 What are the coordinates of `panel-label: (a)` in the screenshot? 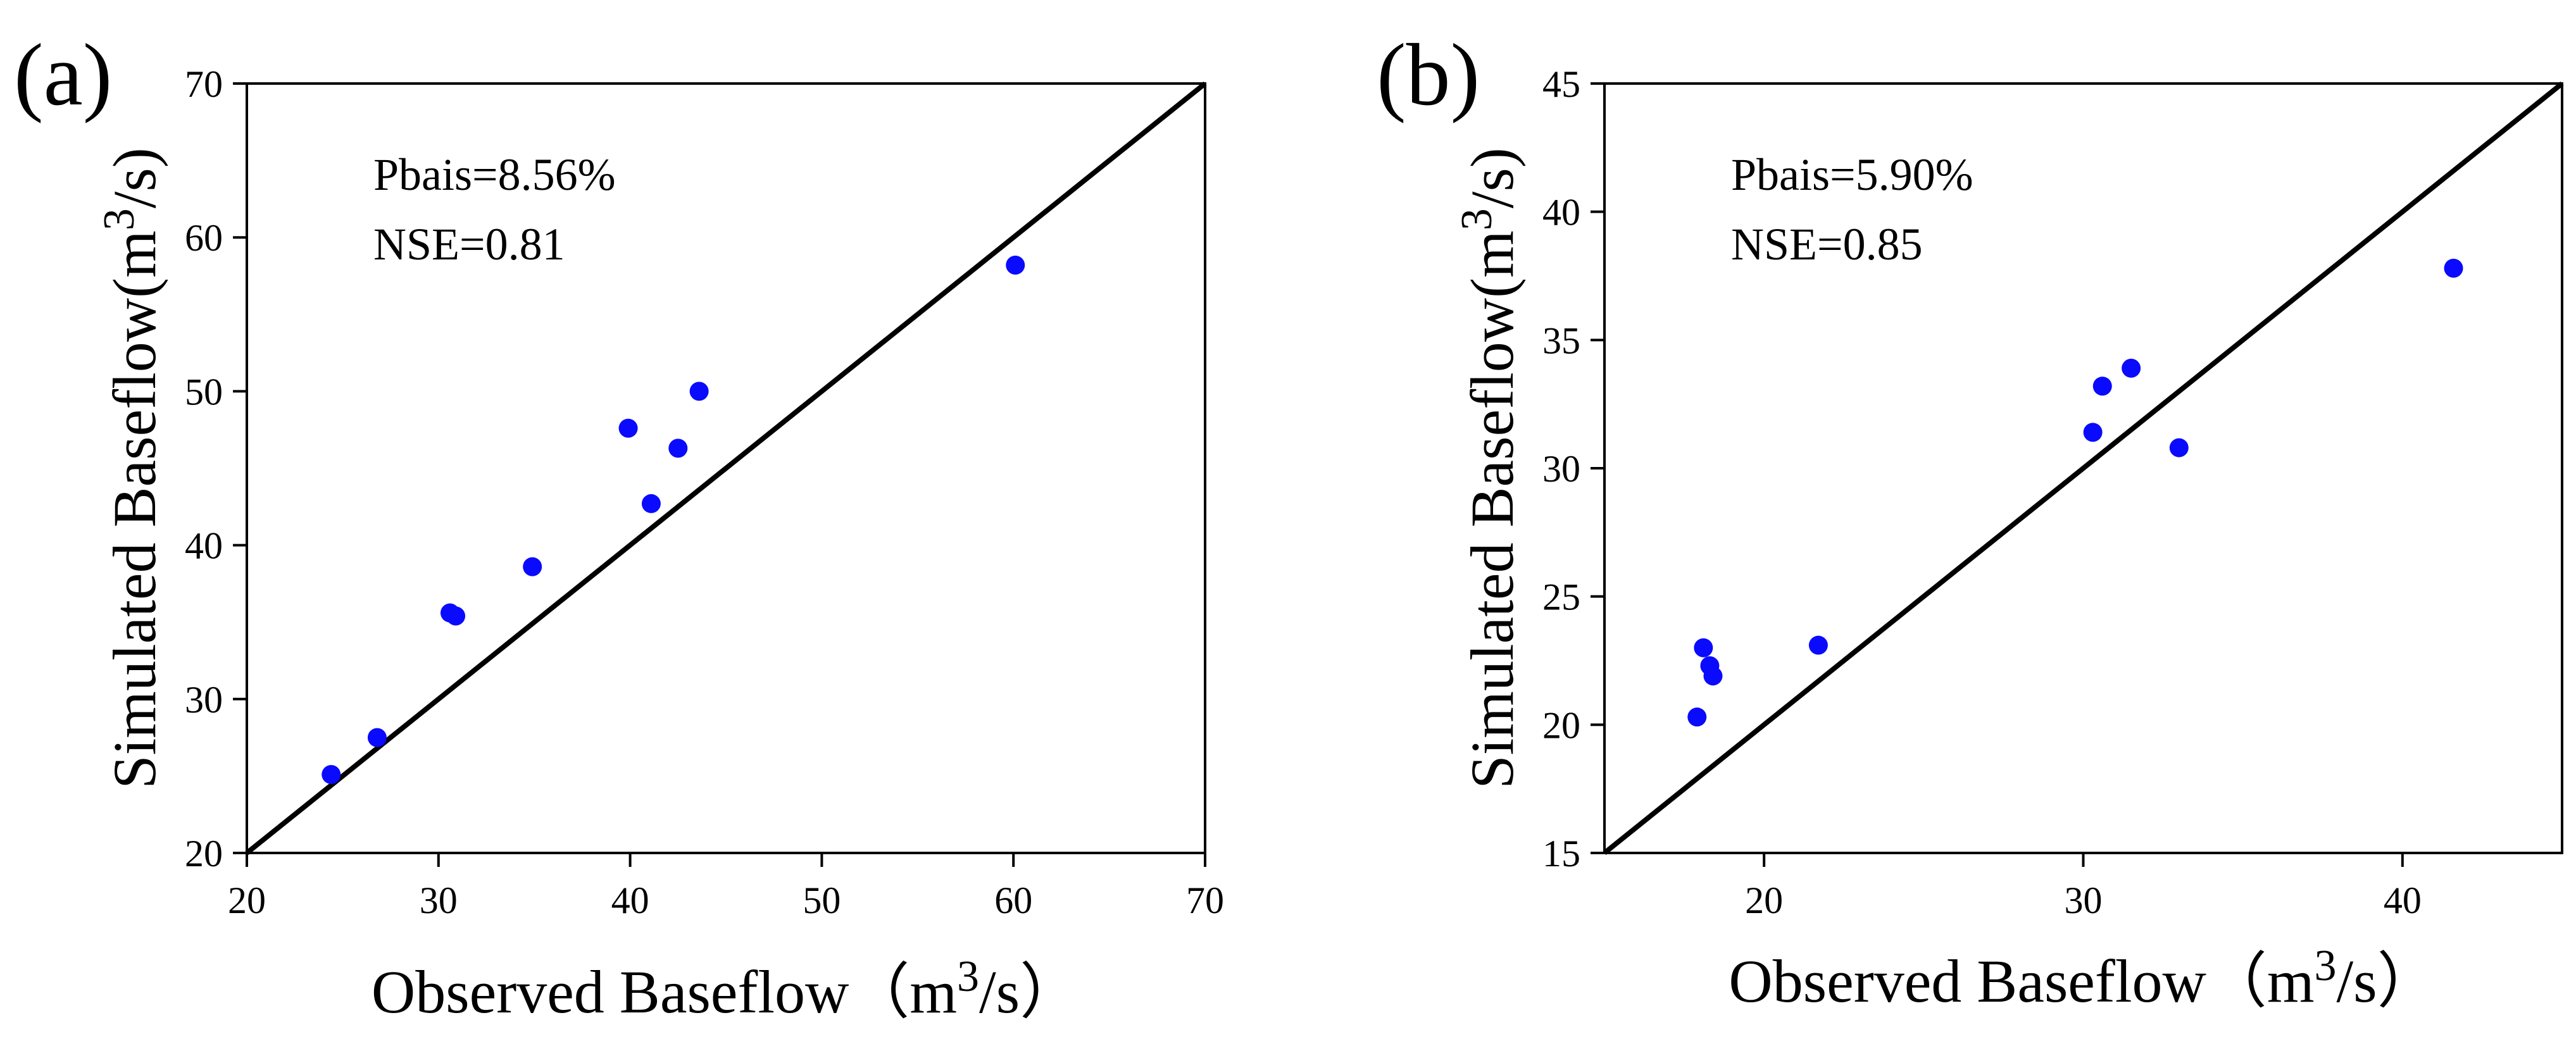 It's located at (63, 75).